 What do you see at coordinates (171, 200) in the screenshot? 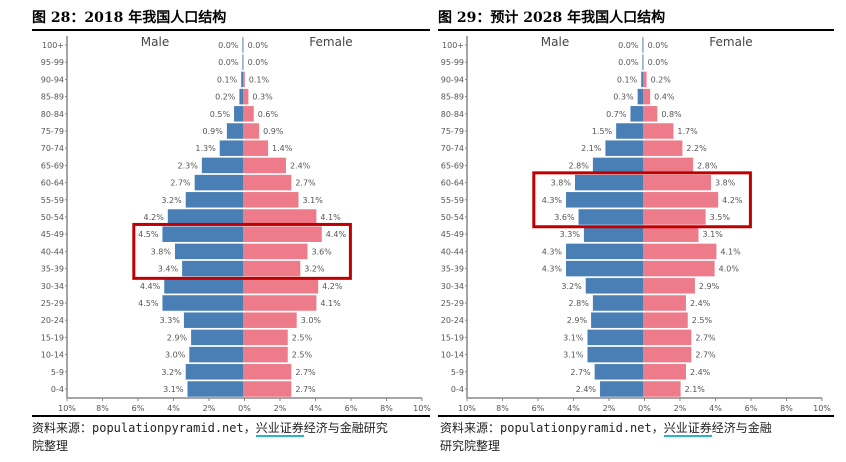
I see `male-value-label: 3.2%` at bounding box center [171, 200].